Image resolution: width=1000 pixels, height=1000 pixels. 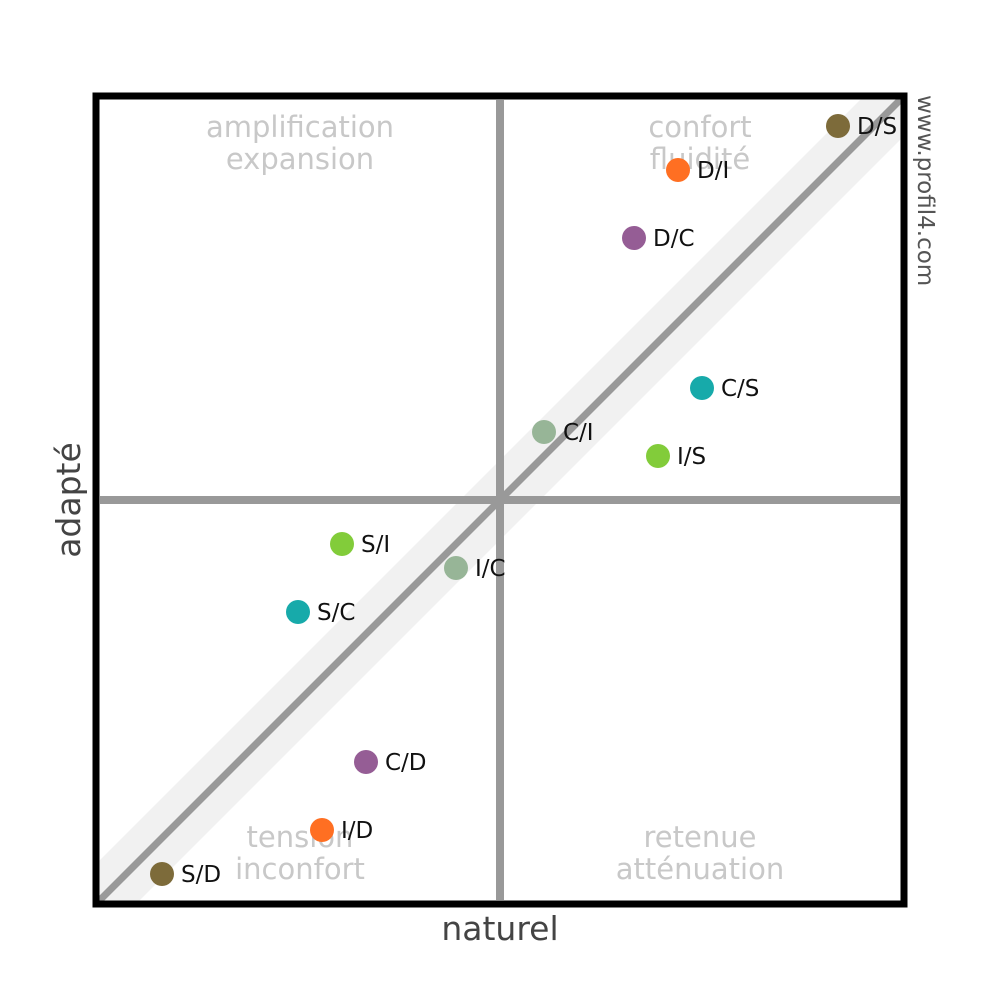 What do you see at coordinates (700, 837) in the screenshot?
I see `quadrant-bottom-right-line1: retenue` at bounding box center [700, 837].